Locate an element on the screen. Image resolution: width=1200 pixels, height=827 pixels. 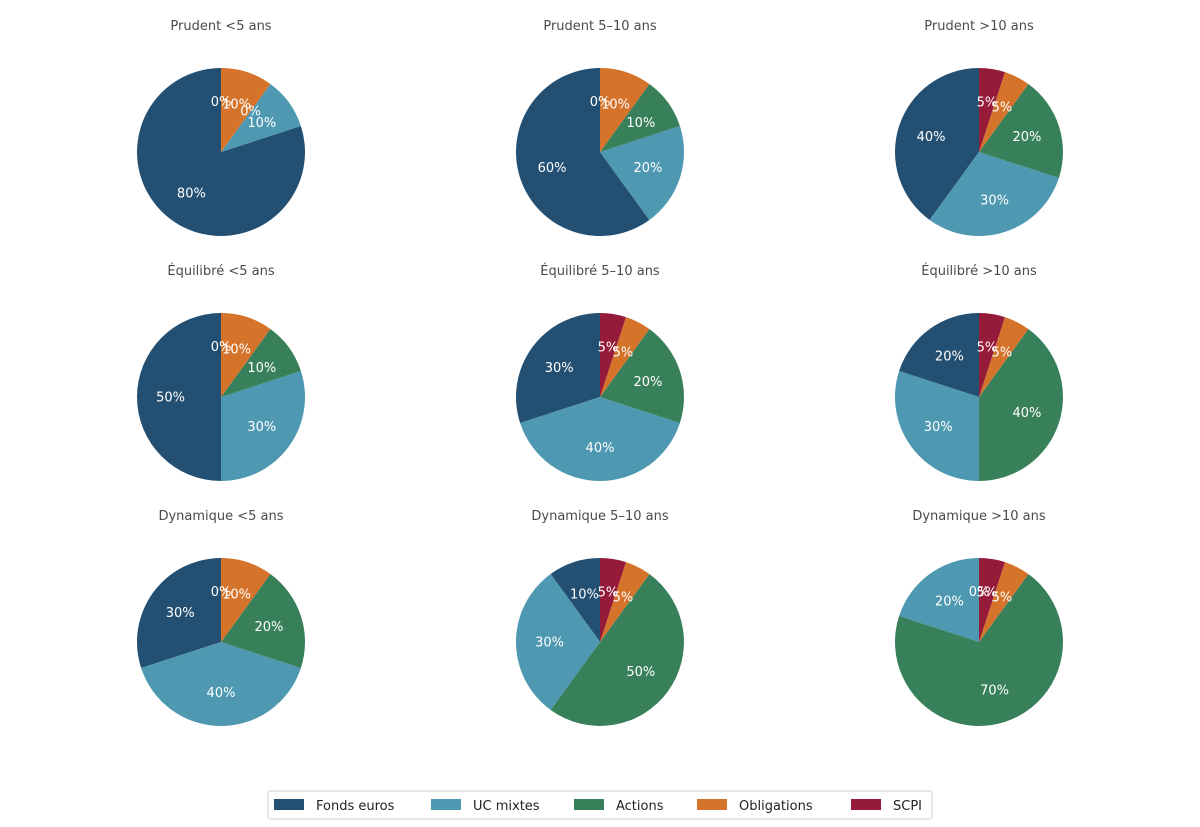
slice-label-fonds-euros: 80% is located at coordinates (191, 193).